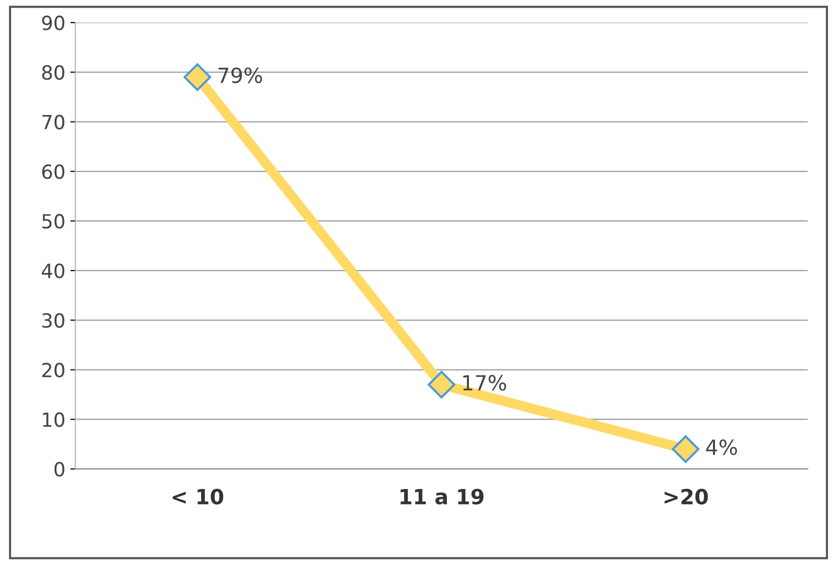 This screenshot has width=837, height=565. I want to click on x-tick-label: 11 a 19, so click(442, 496).